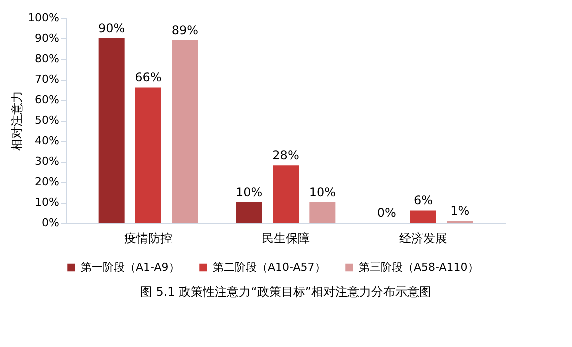  What do you see at coordinates (460, 211) in the screenshot?
I see `text: 1%` at bounding box center [460, 211].